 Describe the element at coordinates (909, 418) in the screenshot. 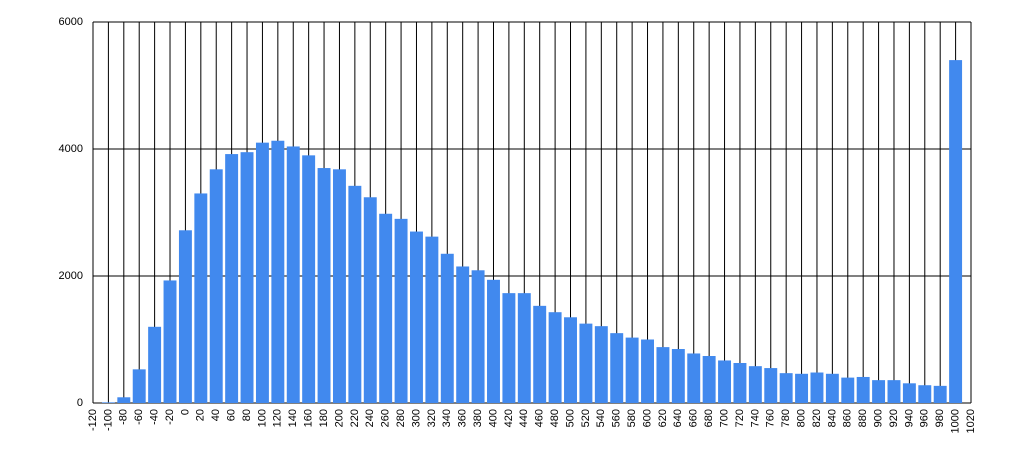

I see `x-tick-label: 940` at that location.